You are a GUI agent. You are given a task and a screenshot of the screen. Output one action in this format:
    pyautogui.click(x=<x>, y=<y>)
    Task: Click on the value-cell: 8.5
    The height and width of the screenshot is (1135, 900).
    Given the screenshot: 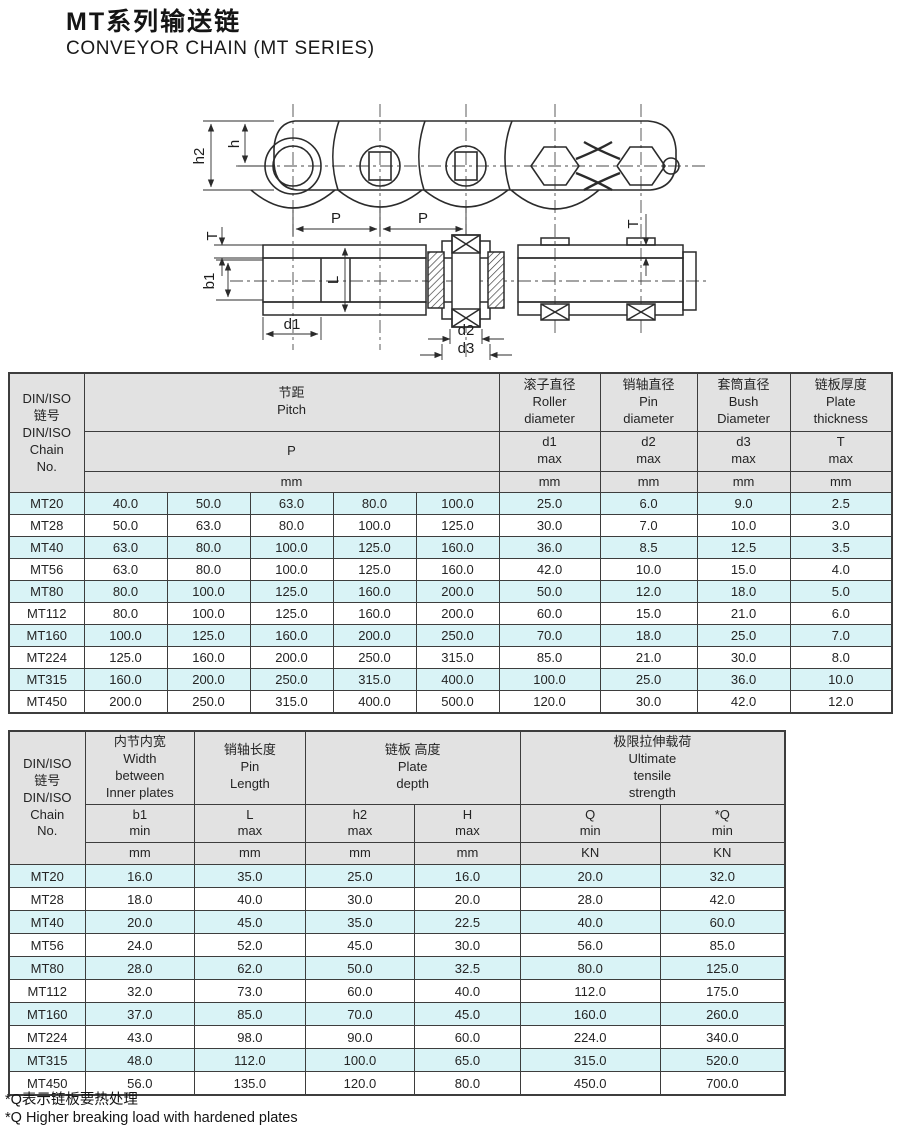 What is the action you would take?
    pyautogui.click(x=648, y=548)
    